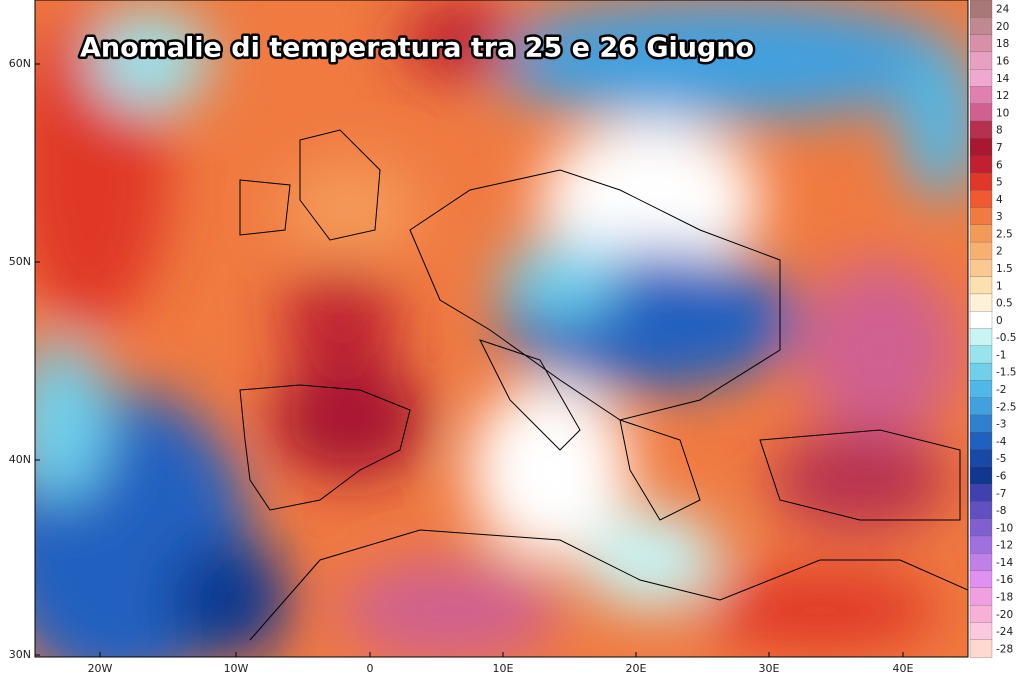 The width and height of the screenshot is (1024, 681). What do you see at coordinates (999, 286) in the screenshot?
I see `colorbar-label: 1` at bounding box center [999, 286].